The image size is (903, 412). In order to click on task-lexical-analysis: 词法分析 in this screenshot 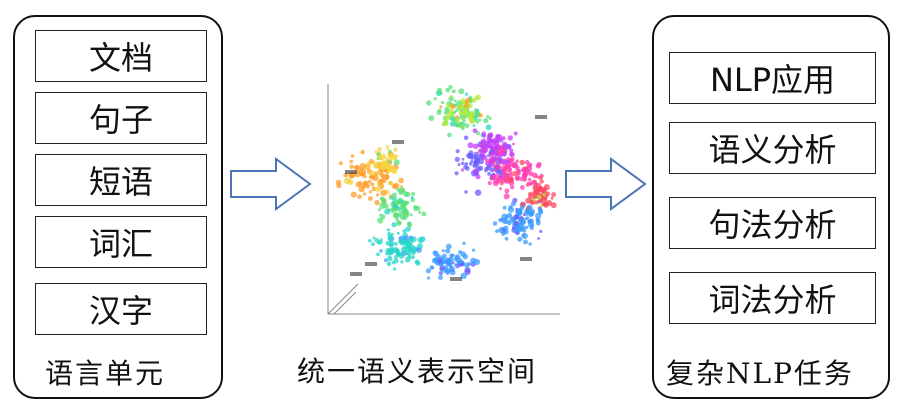, I will do `click(772, 298)`.